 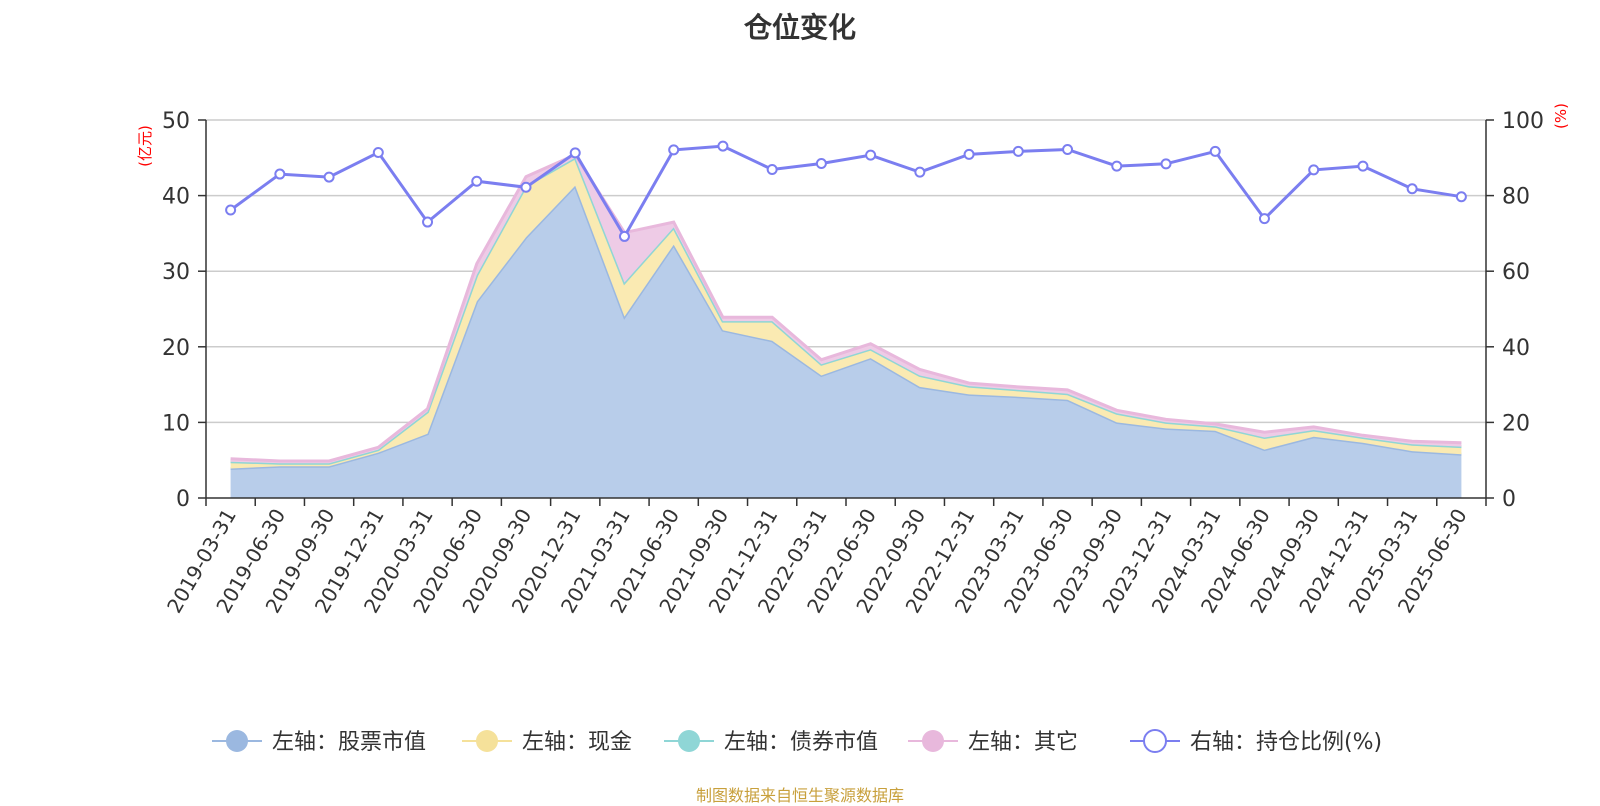 I want to click on right-tick-label: 20, so click(x=1516, y=423).